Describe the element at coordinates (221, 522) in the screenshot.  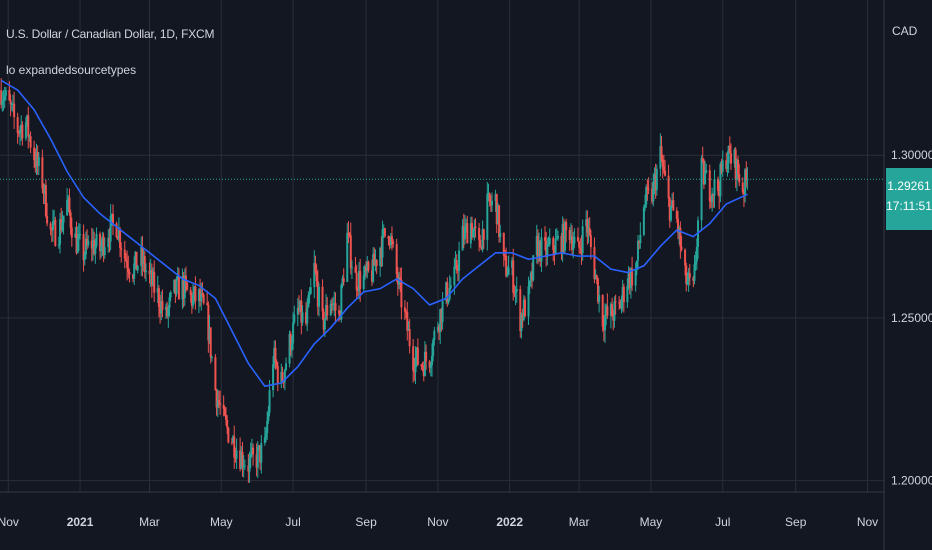
I see `x-tick-label: May` at that location.